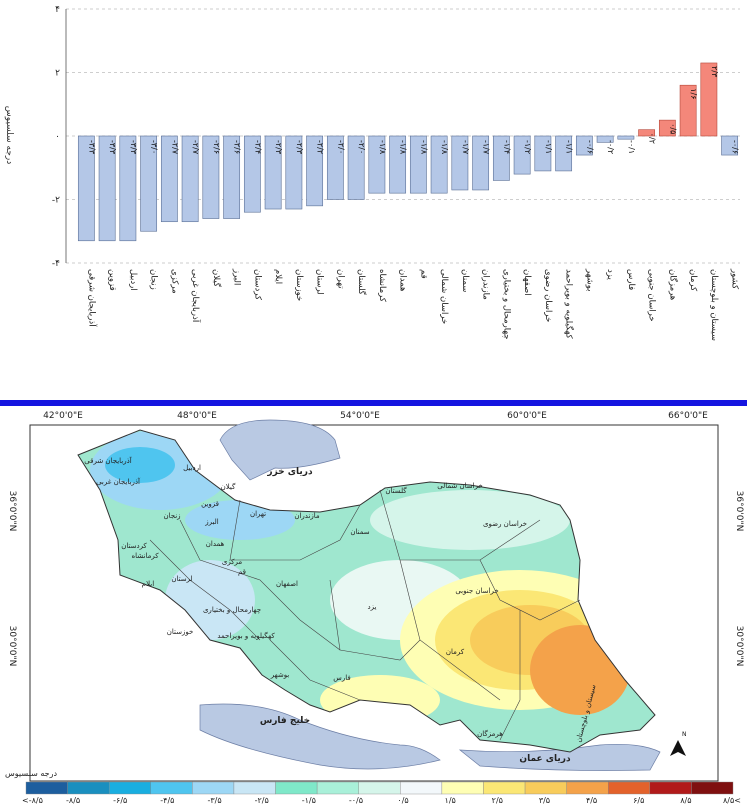 This screenshot has height=809, width=747. Describe the element at coordinates (280, 675) in the screenshot. I see `province-label: بوشهر` at that location.